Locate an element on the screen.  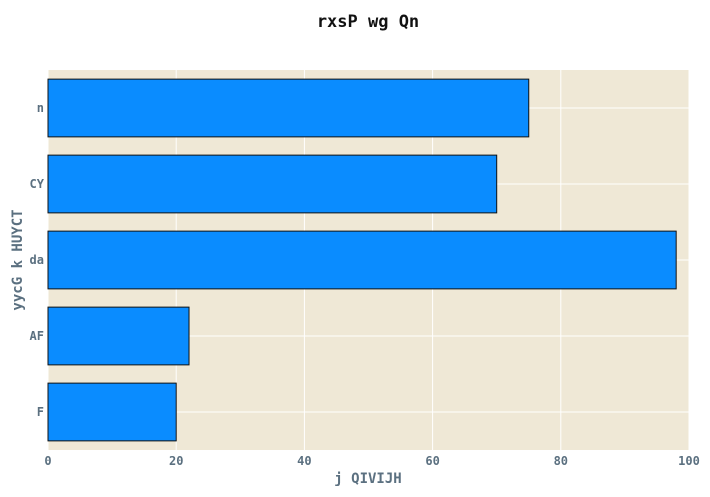
bar-n is located at coordinates (288, 108).